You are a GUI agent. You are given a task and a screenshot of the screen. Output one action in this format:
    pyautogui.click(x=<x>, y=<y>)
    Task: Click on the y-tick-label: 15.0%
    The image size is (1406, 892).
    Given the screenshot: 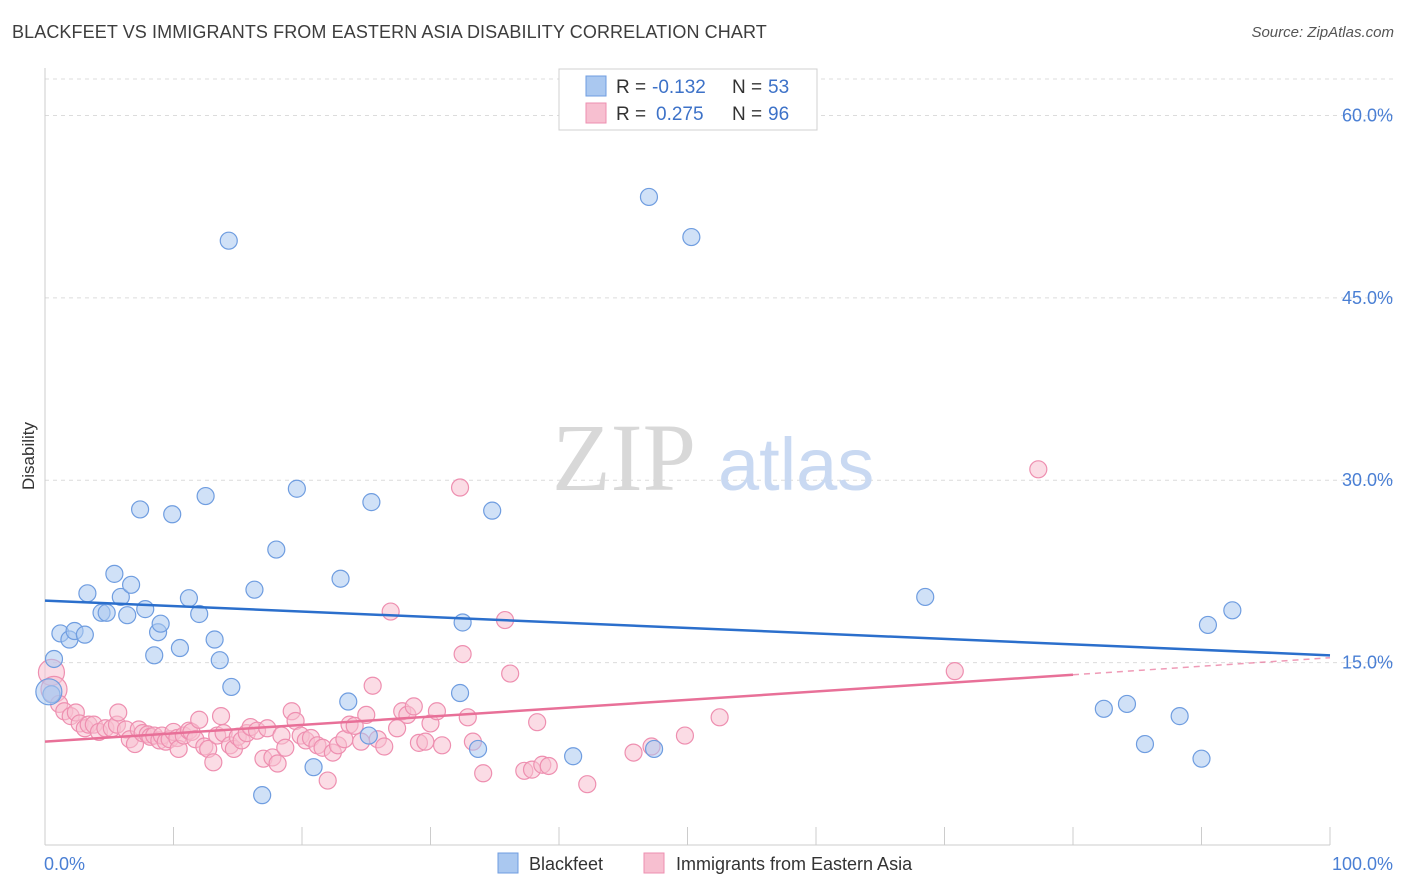 What is the action you would take?
    pyautogui.click(x=1367, y=663)
    